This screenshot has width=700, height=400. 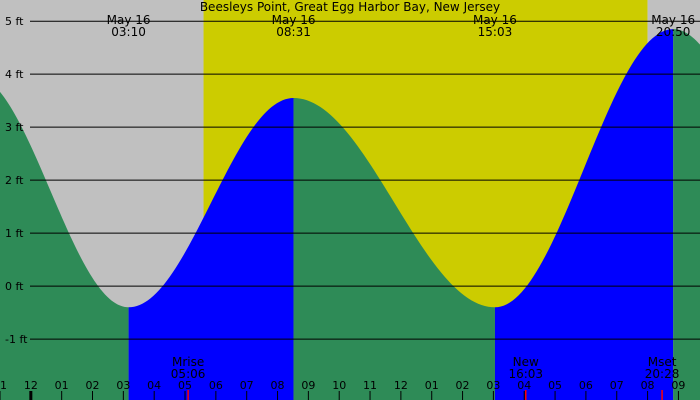 I want to click on moon-event-time: 05:06, so click(x=188, y=374).